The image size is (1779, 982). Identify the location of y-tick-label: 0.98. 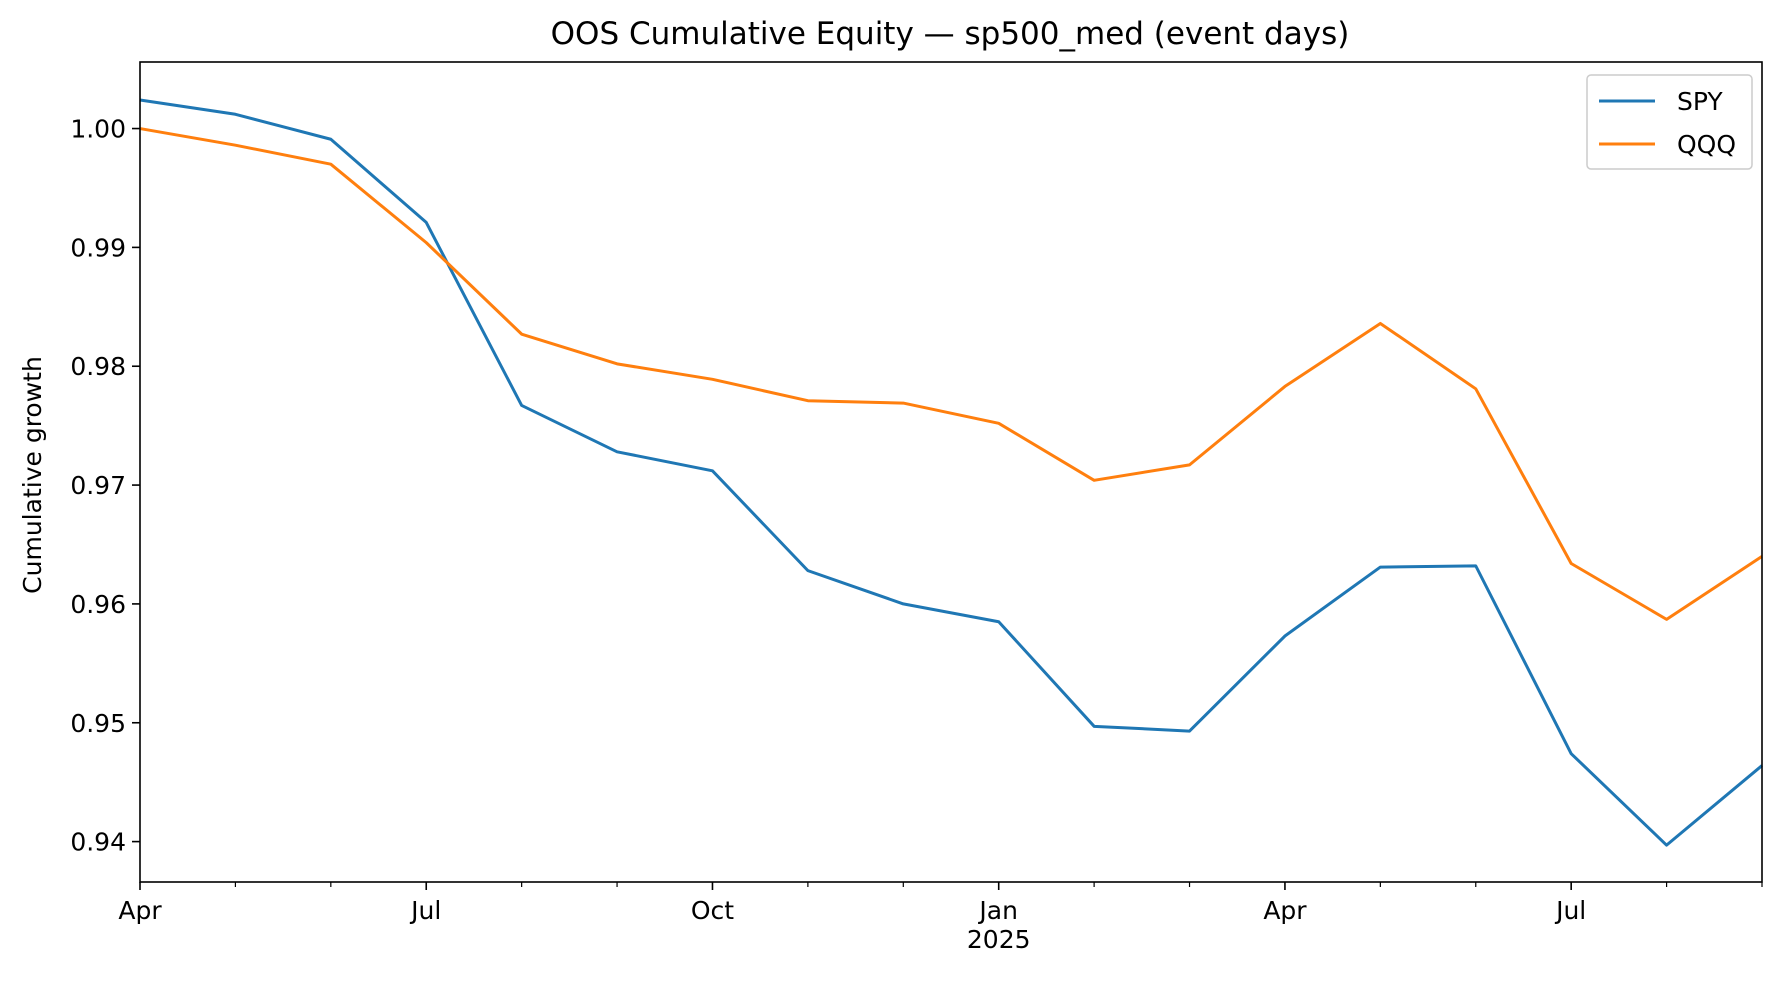
(98, 366).